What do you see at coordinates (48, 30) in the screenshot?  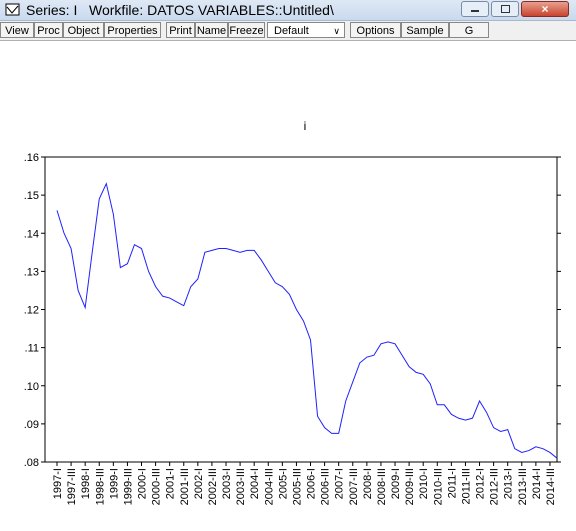 I see `toolbar-button: Proc` at bounding box center [48, 30].